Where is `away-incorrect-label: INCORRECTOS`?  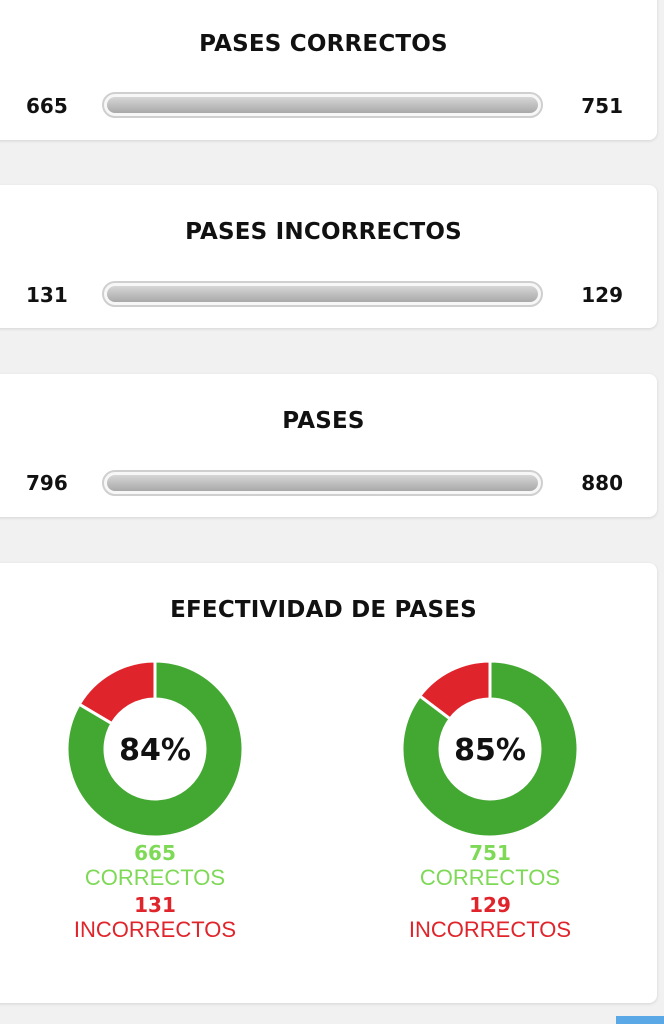 away-incorrect-label: INCORRECTOS is located at coordinates (490, 929).